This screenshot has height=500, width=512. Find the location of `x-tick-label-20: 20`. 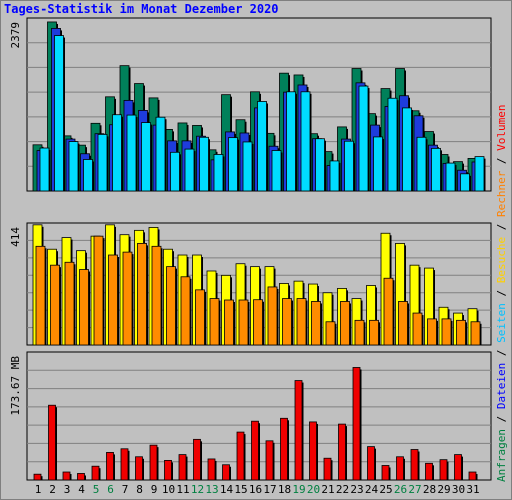

x-tick-label-20: 20 is located at coordinates (313, 489).